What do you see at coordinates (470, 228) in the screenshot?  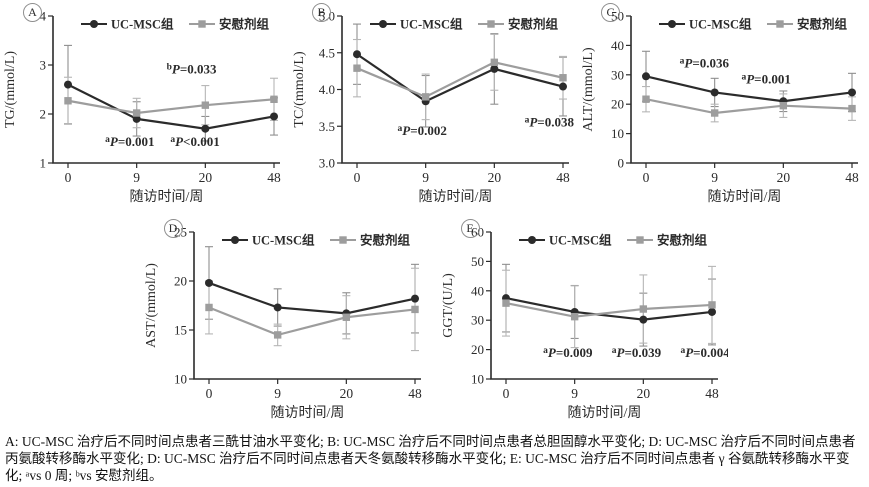 I see `panel-letter-e: E` at bounding box center [470, 228].